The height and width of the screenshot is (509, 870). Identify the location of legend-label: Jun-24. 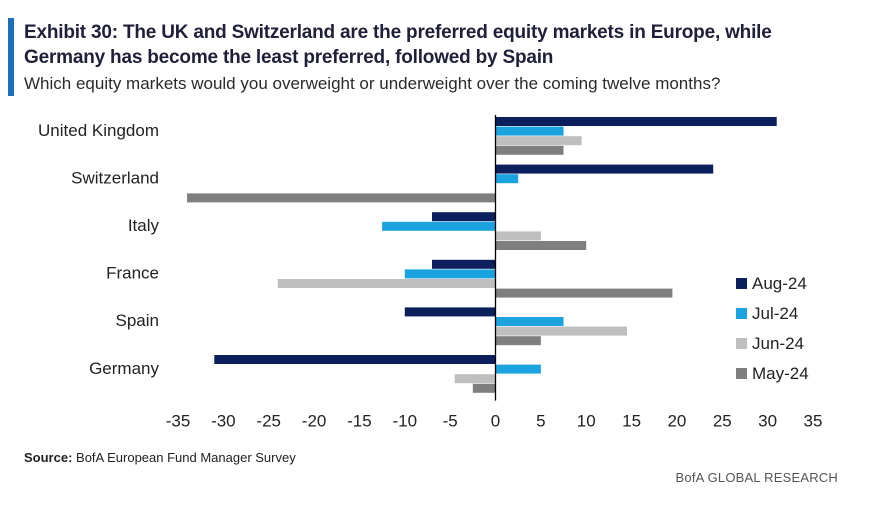
(778, 343).